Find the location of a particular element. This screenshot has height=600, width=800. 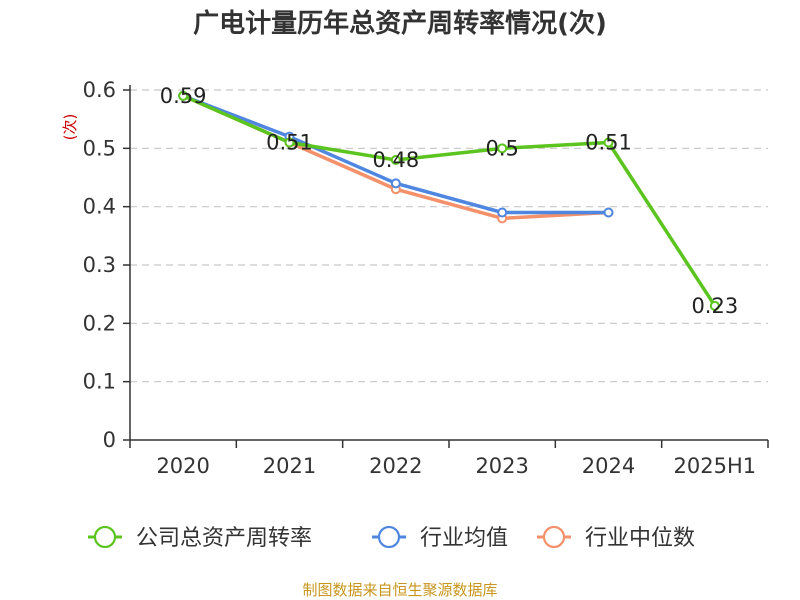

x-tick-label: 2020 is located at coordinates (182, 466).